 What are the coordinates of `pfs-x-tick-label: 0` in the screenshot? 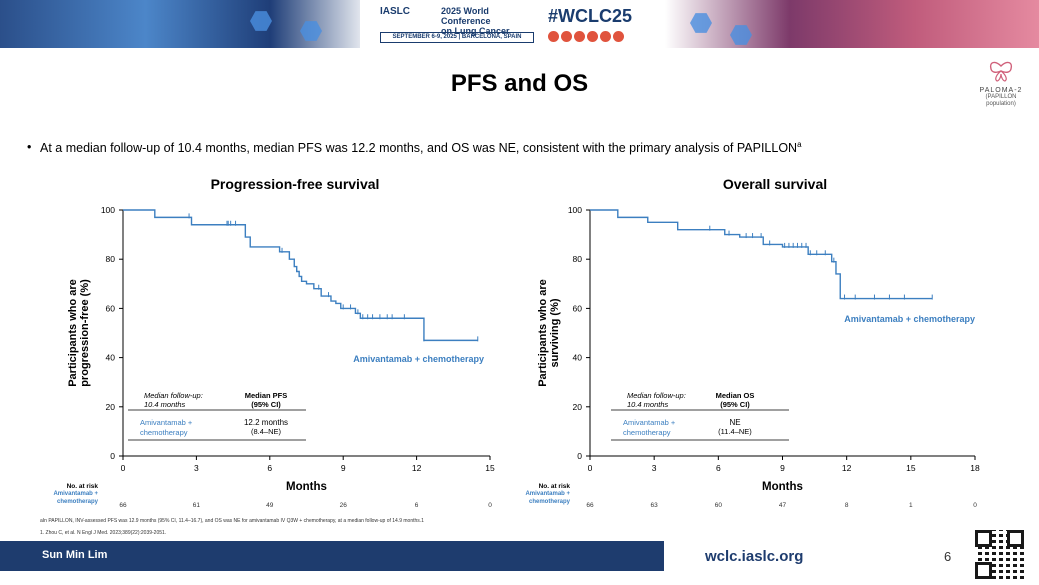 It's located at (123, 468).